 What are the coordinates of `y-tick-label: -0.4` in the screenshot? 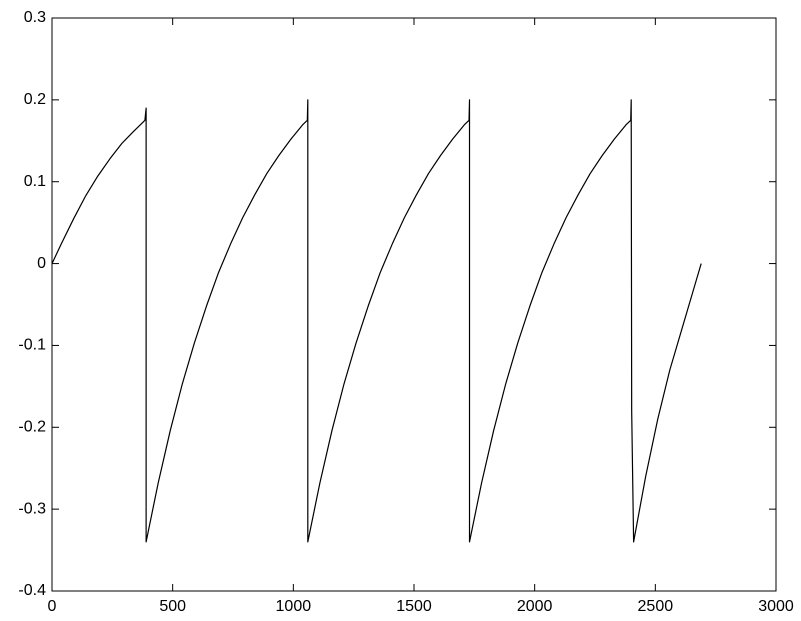 It's located at (32, 590).